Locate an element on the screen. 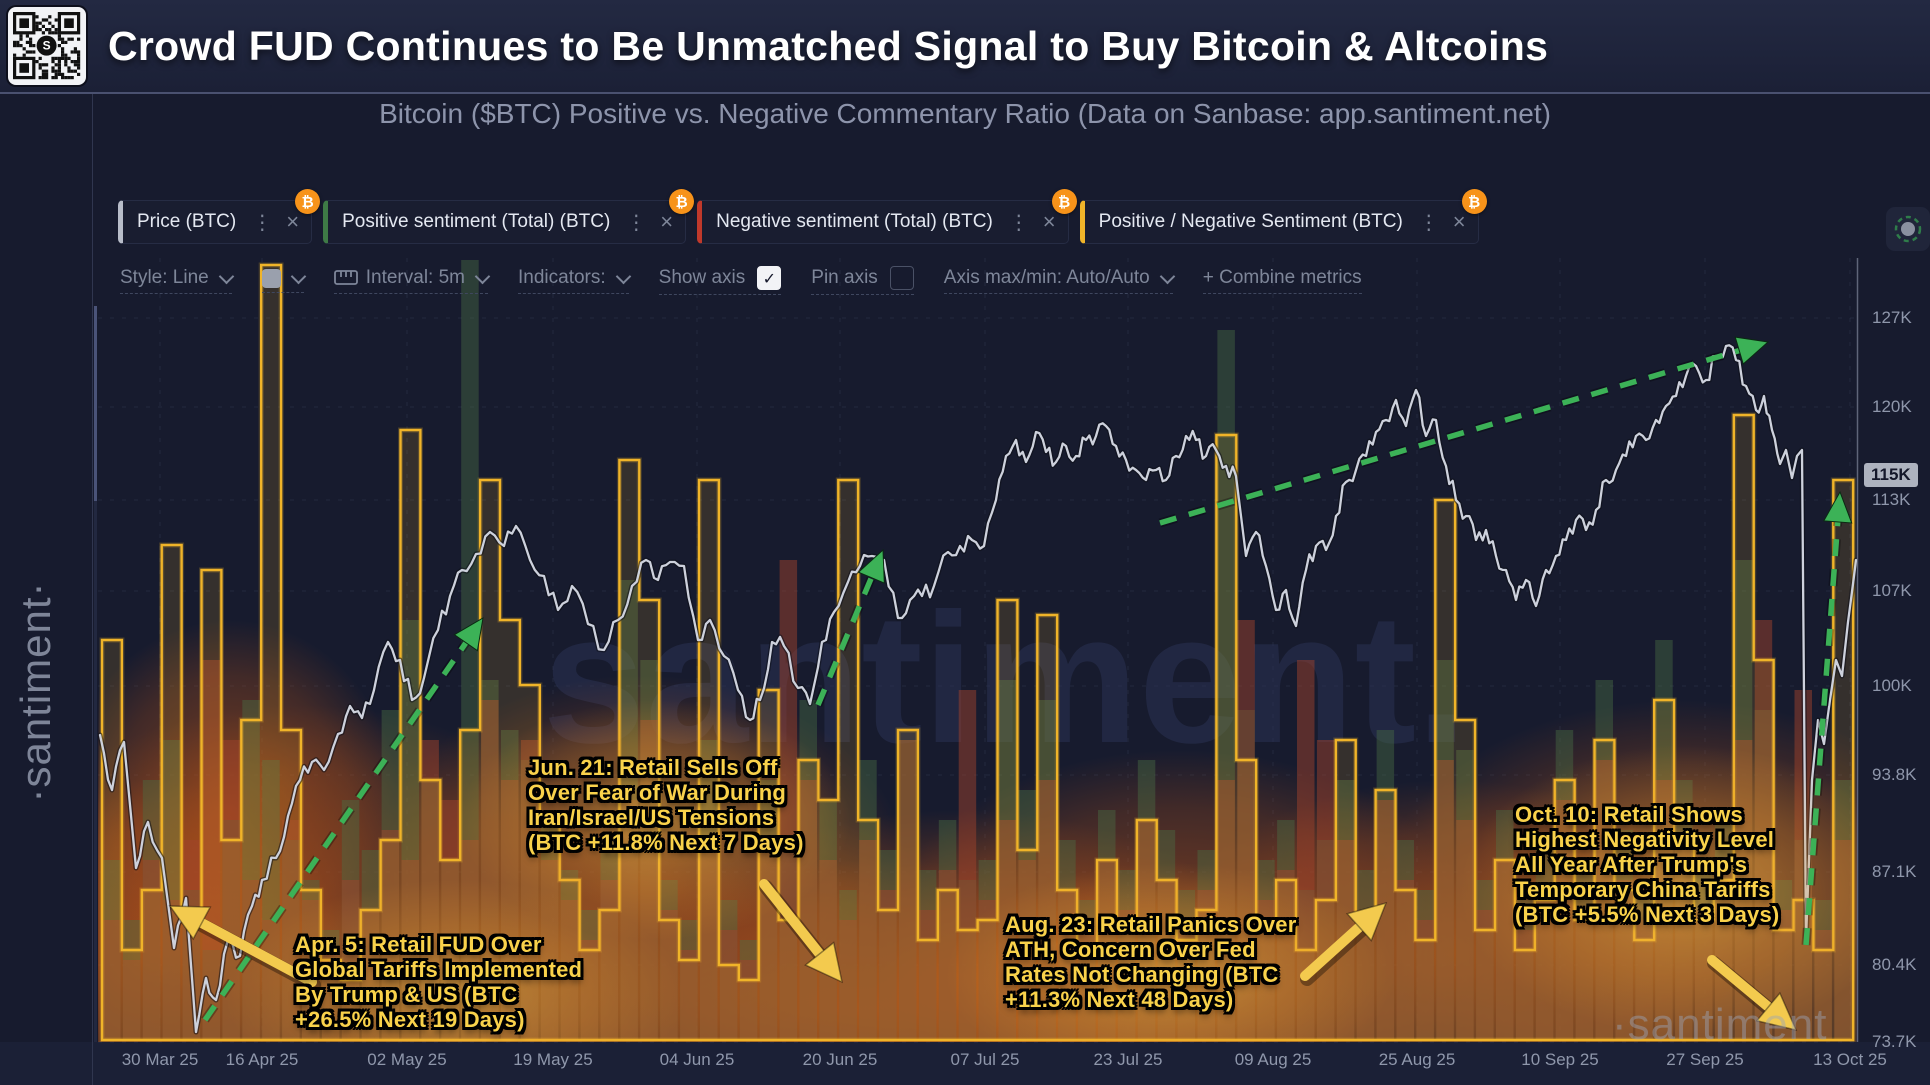 This screenshot has width=1930, height=1085. show-axis-toggle: Show axis ✓ is located at coordinates (720, 280).